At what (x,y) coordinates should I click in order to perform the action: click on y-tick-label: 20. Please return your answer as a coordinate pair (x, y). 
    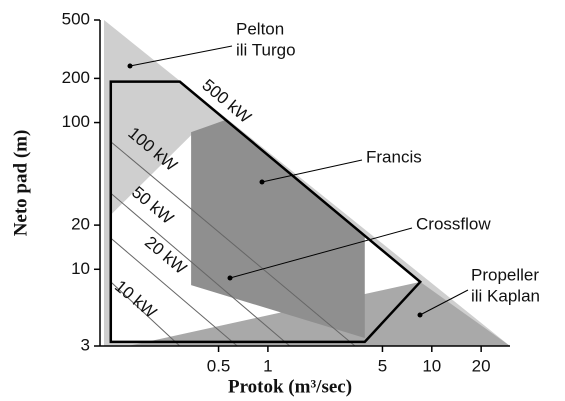
    Looking at the image, I should click on (80, 224).